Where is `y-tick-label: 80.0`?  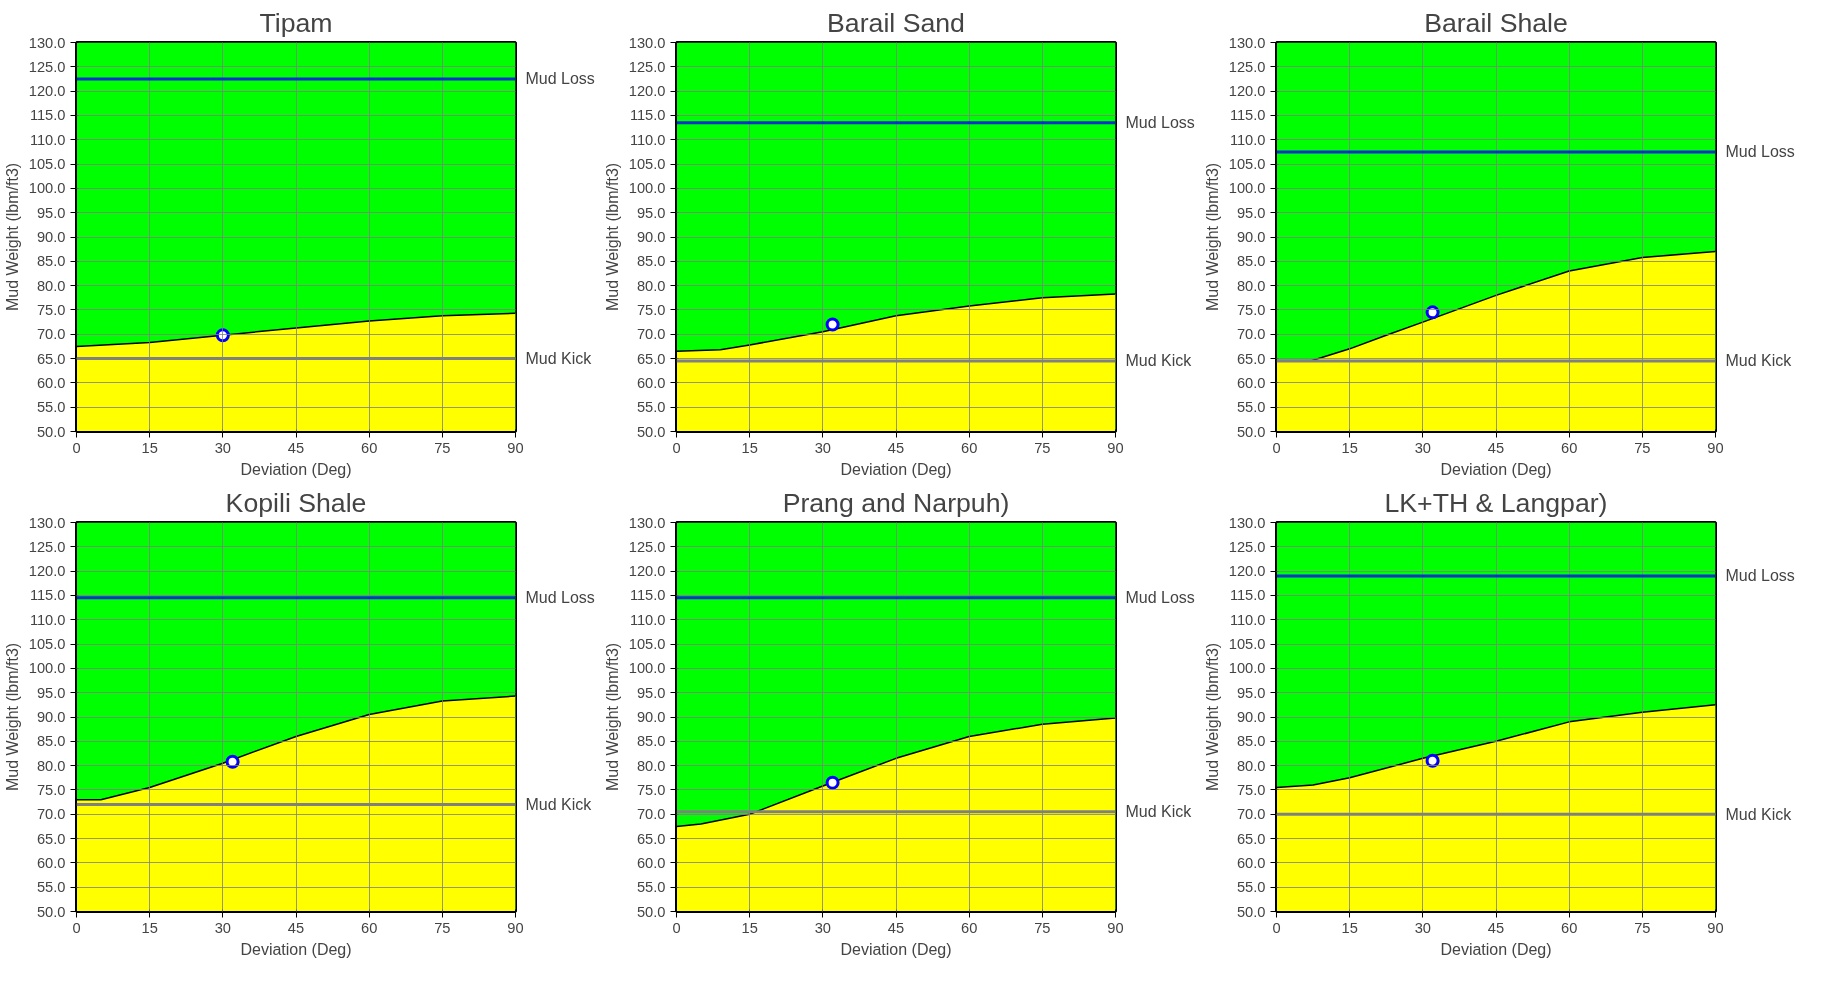
y-tick-label: 80.0 is located at coordinates (651, 765).